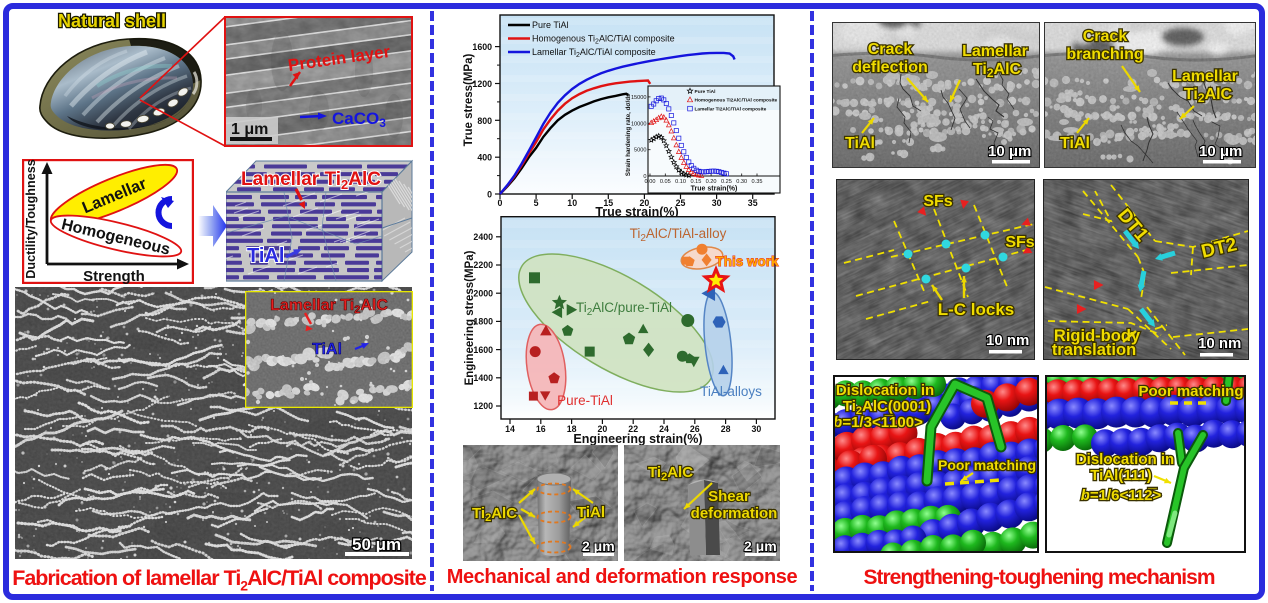 This screenshot has width=1268, height=603. Describe the element at coordinates (1097, 336) in the screenshot. I see `svg-text: Rigid-body` at that location.